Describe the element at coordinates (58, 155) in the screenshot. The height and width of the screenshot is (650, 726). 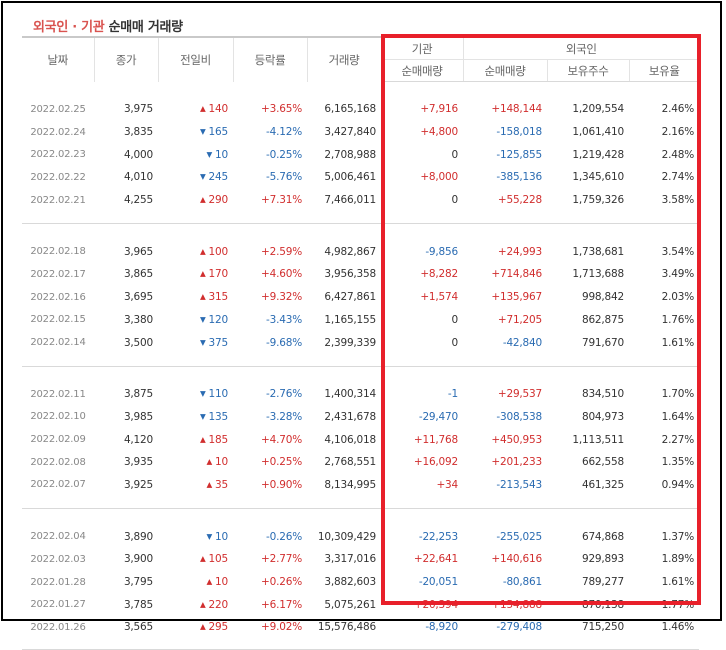
I see `date-cell: 2022.02.23` at that location.